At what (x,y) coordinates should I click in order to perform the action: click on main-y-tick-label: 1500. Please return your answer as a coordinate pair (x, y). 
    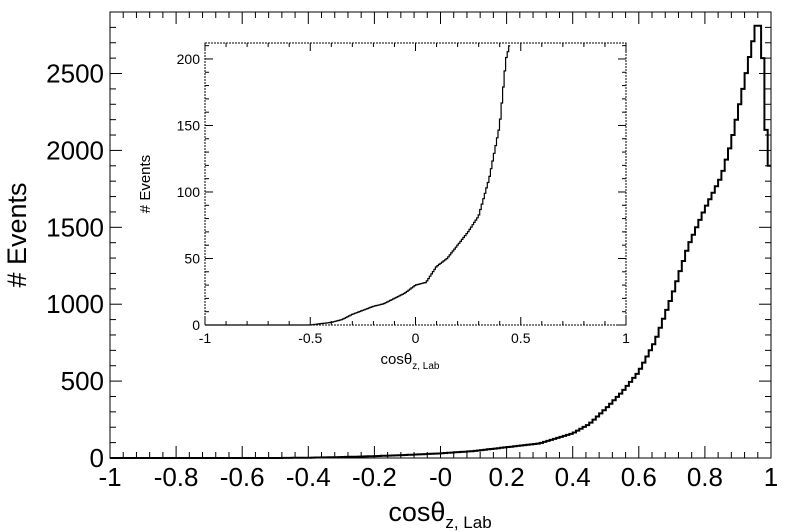
    Looking at the image, I should click on (75, 227).